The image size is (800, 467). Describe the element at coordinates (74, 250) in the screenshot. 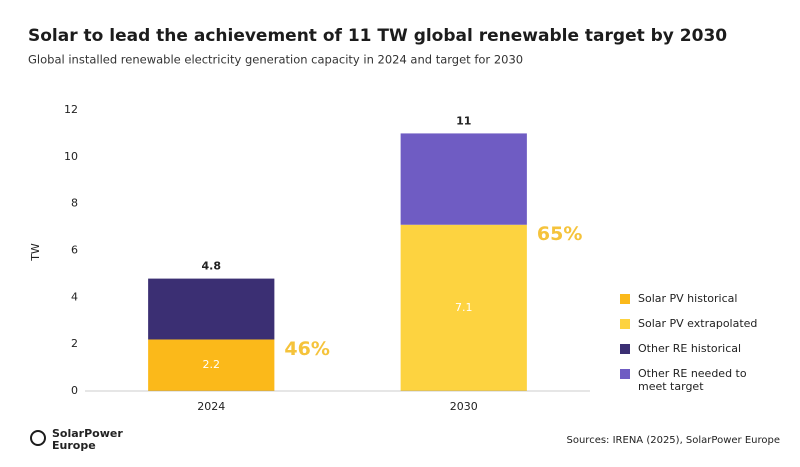

I see `y-tick-label: 6` at that location.